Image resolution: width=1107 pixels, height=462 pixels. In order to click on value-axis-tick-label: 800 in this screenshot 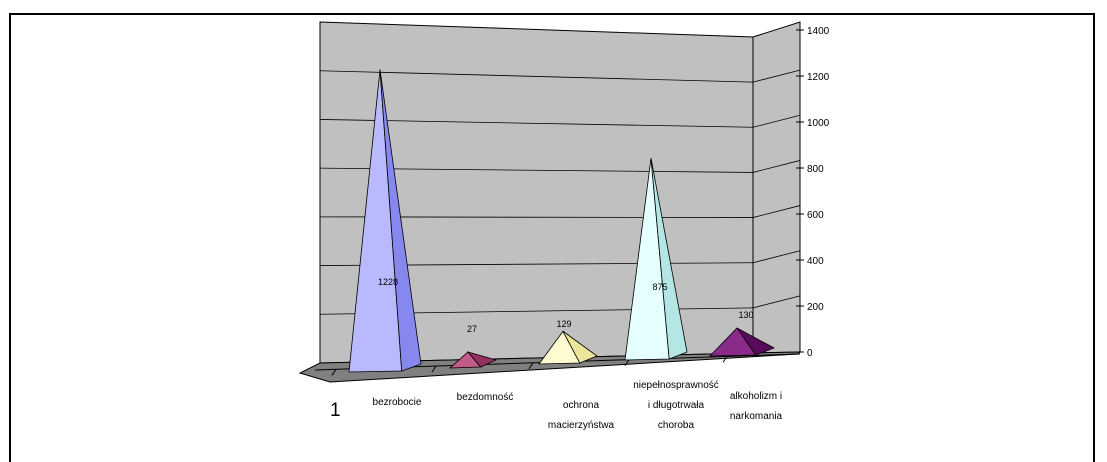, I will do `click(815, 169)`.